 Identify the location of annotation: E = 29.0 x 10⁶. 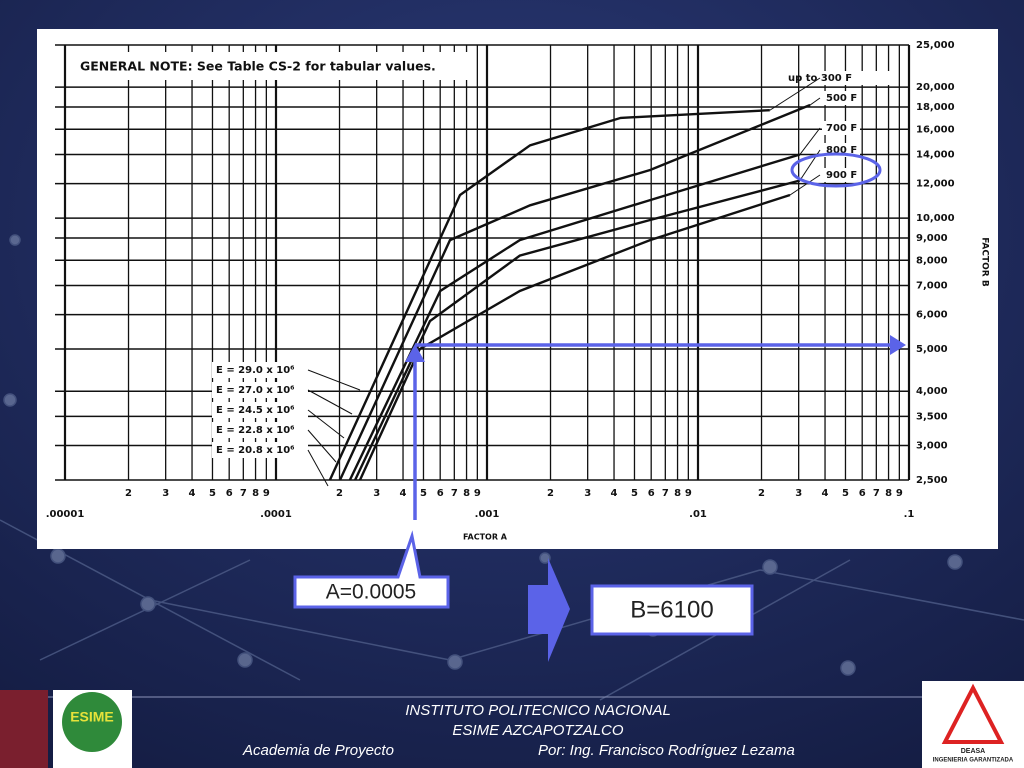
(255, 370).